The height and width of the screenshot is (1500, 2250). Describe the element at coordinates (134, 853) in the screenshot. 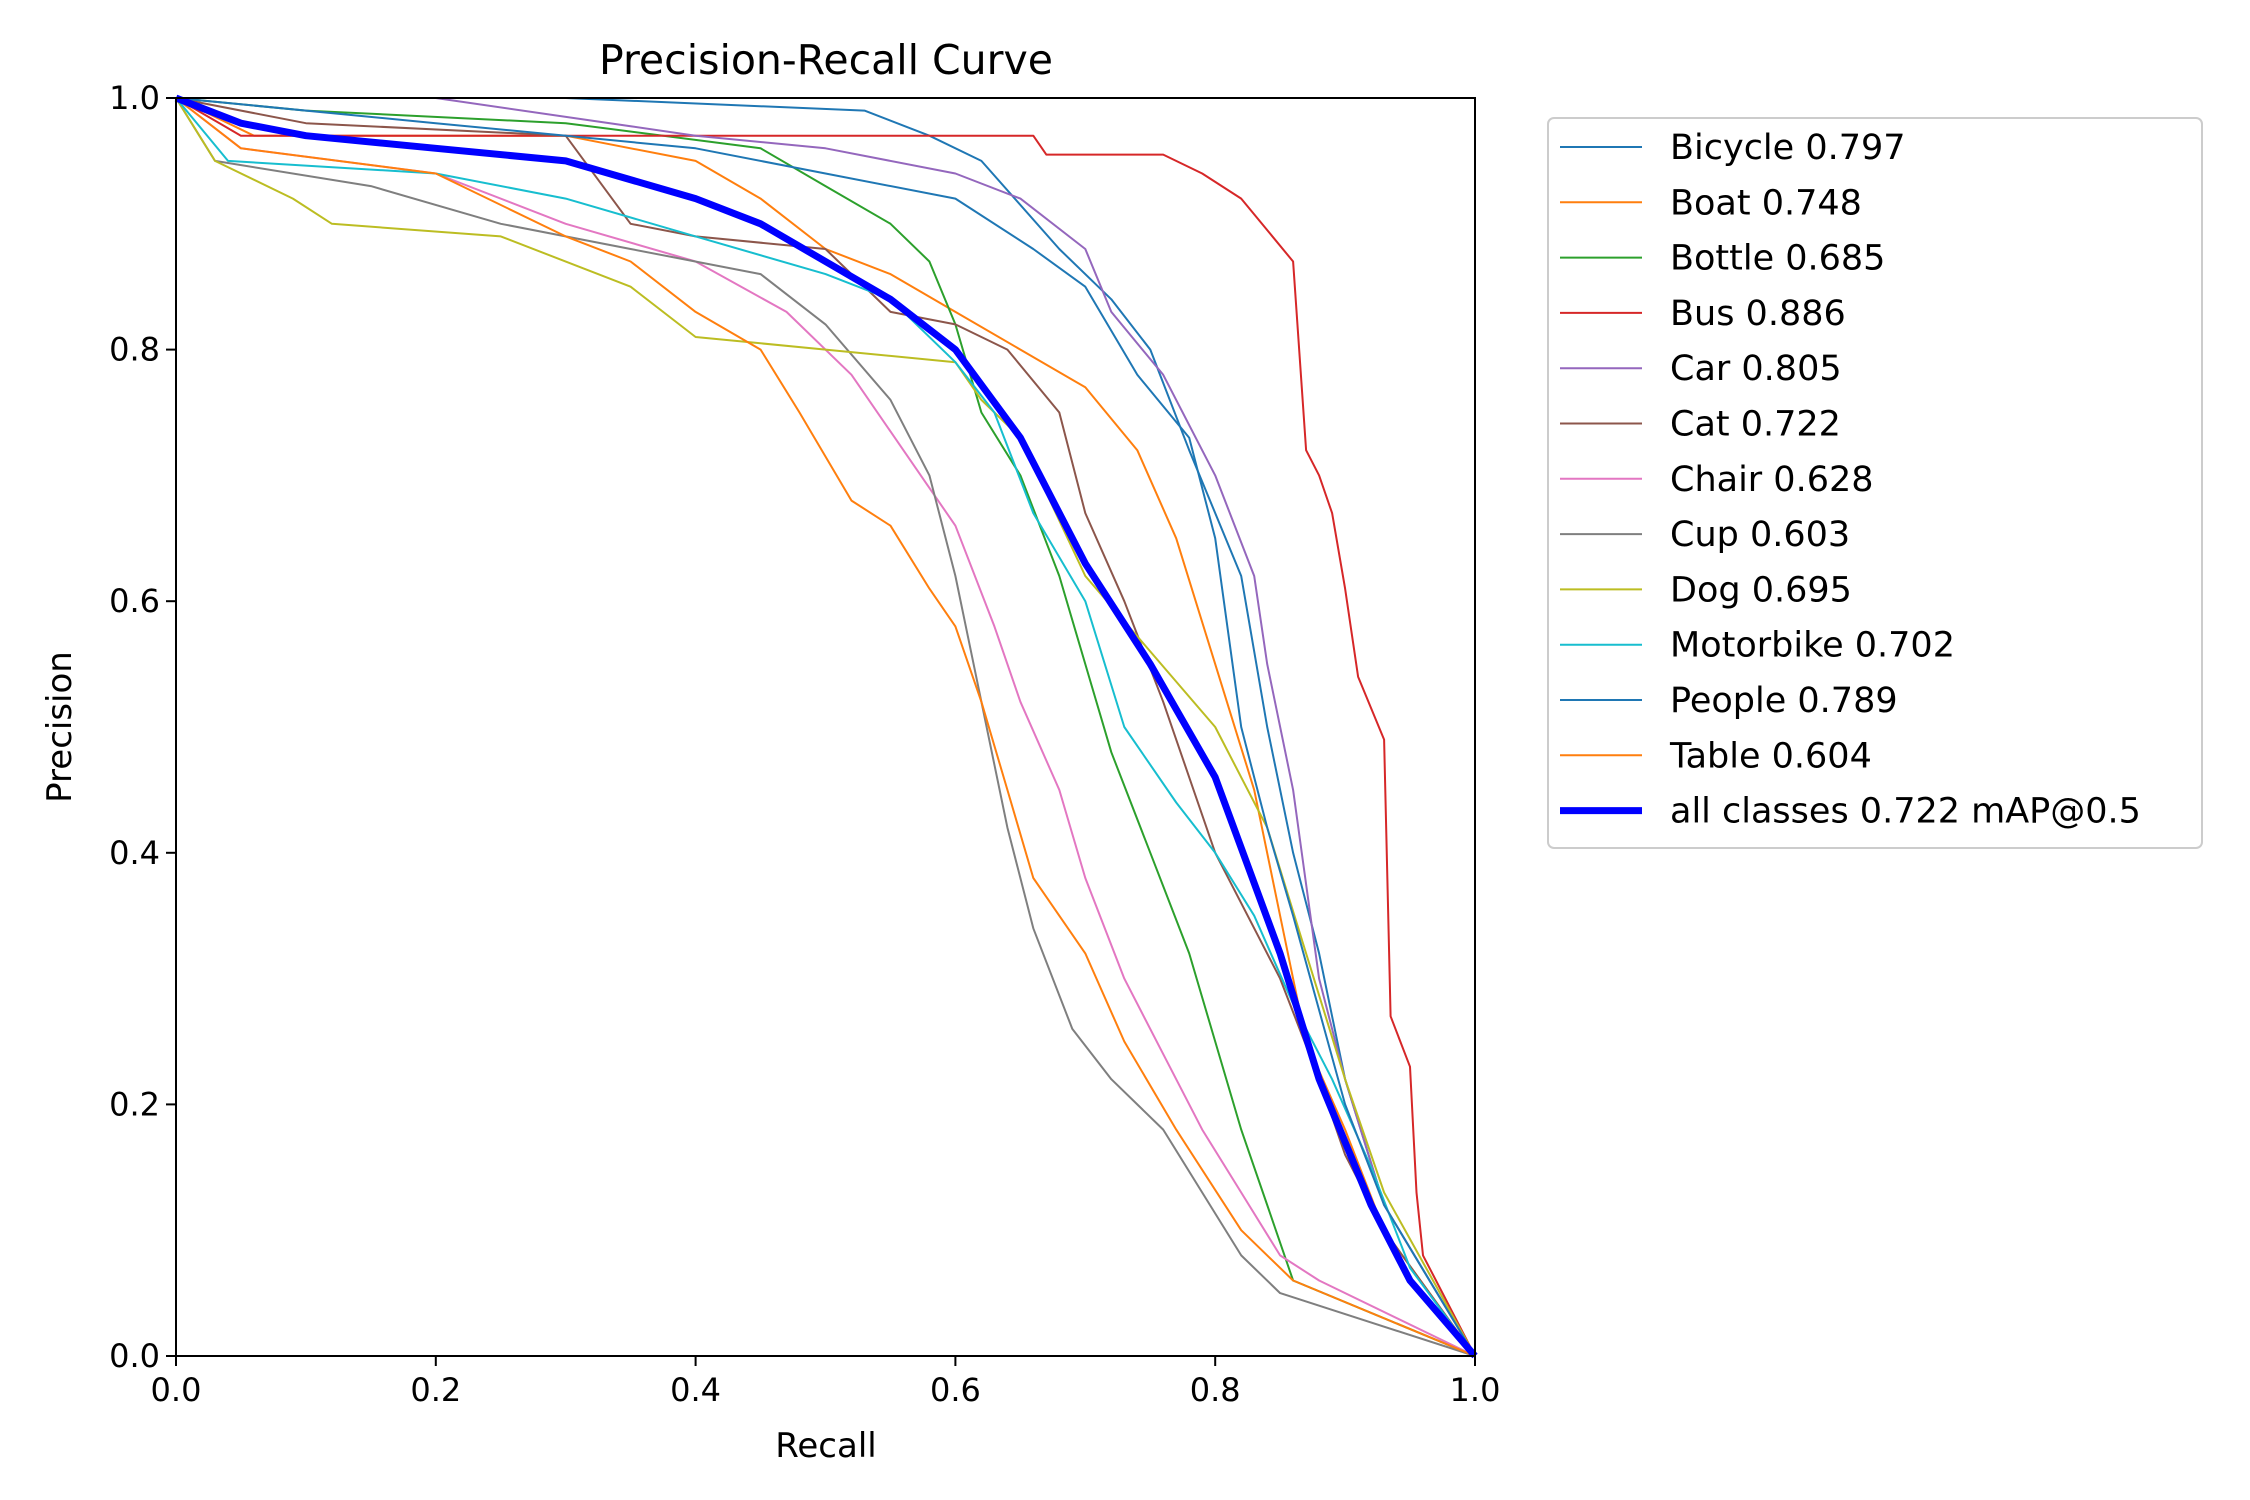

I see `y-tick-label: 0.4` at that location.